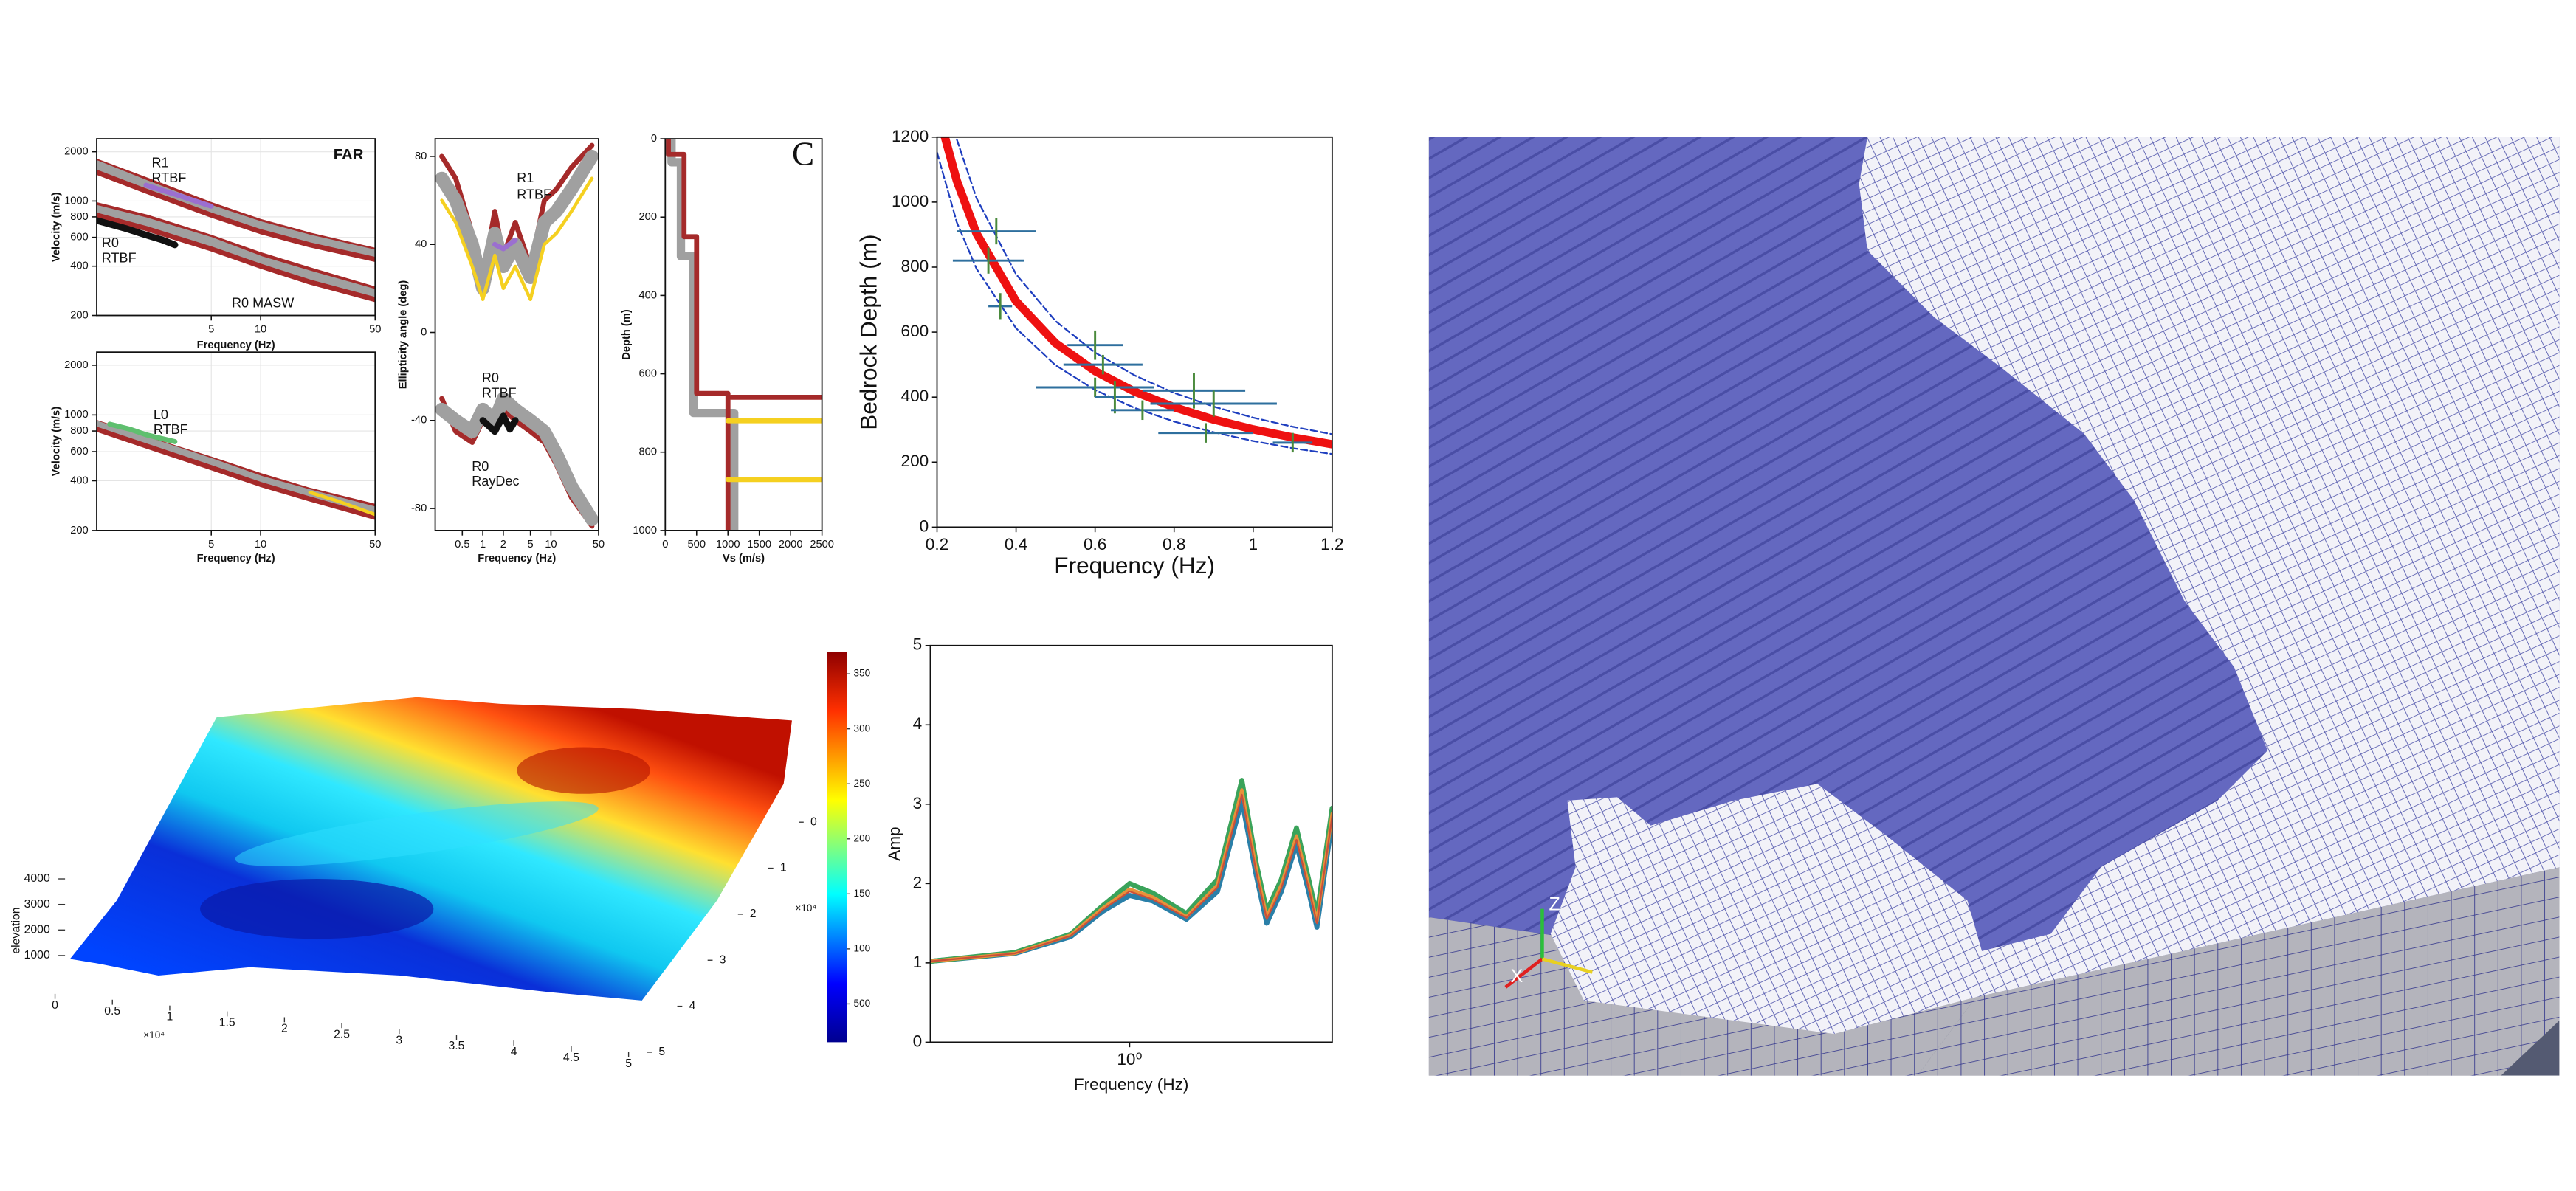 The image size is (2576, 1191). What do you see at coordinates (863, 1003) in the screenshot?
I see `colorbar-tick-label: 500` at bounding box center [863, 1003].